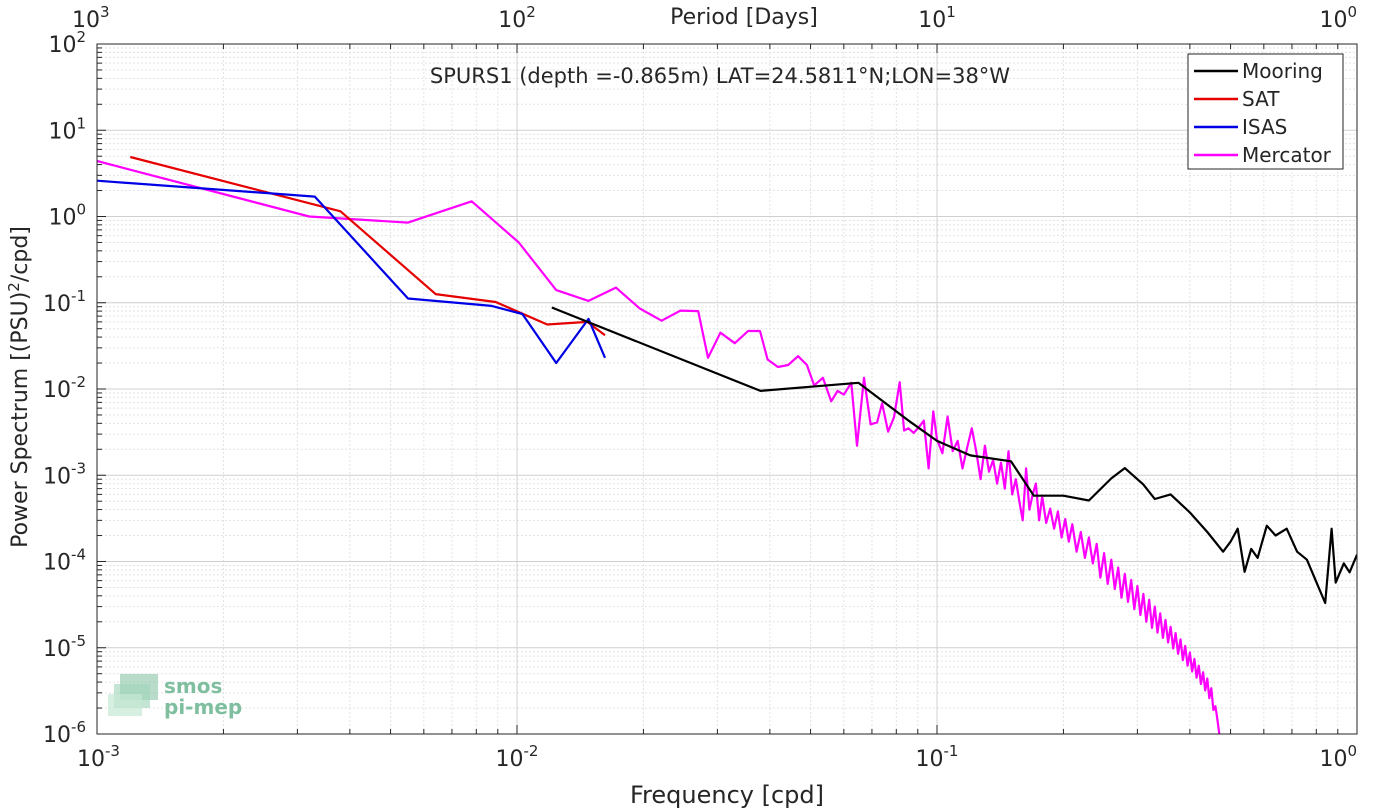  Describe the element at coordinates (64, 733) in the screenshot. I see `y-tick-label: 10⁻⁶` at that location.